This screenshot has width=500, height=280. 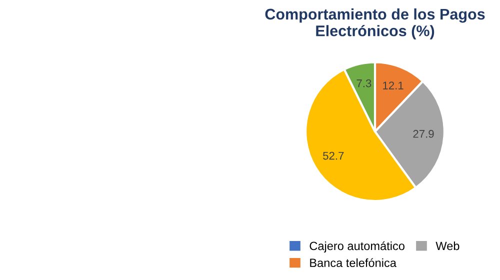 What do you see at coordinates (375, 24) in the screenshot?
I see `chart-title: Comportamiento de los Pagos Electrónicos (%)` at bounding box center [375, 24].